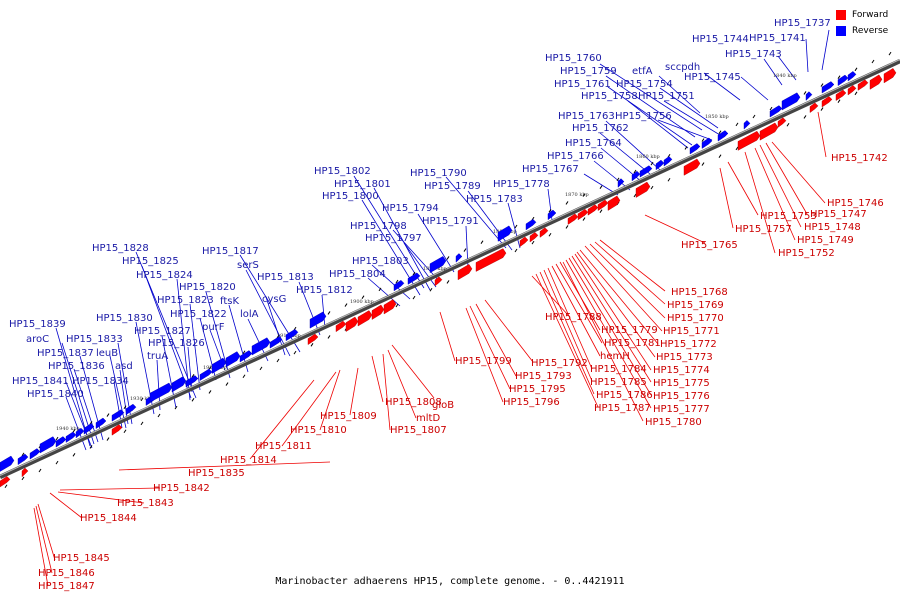 Image resolution: width=900 pixels, height=600 pixels. What do you see at coordinates (624, 395) in the screenshot?
I see `forward-gene-label-hp15-1786: HP15_1786` at bounding box center [624, 395].